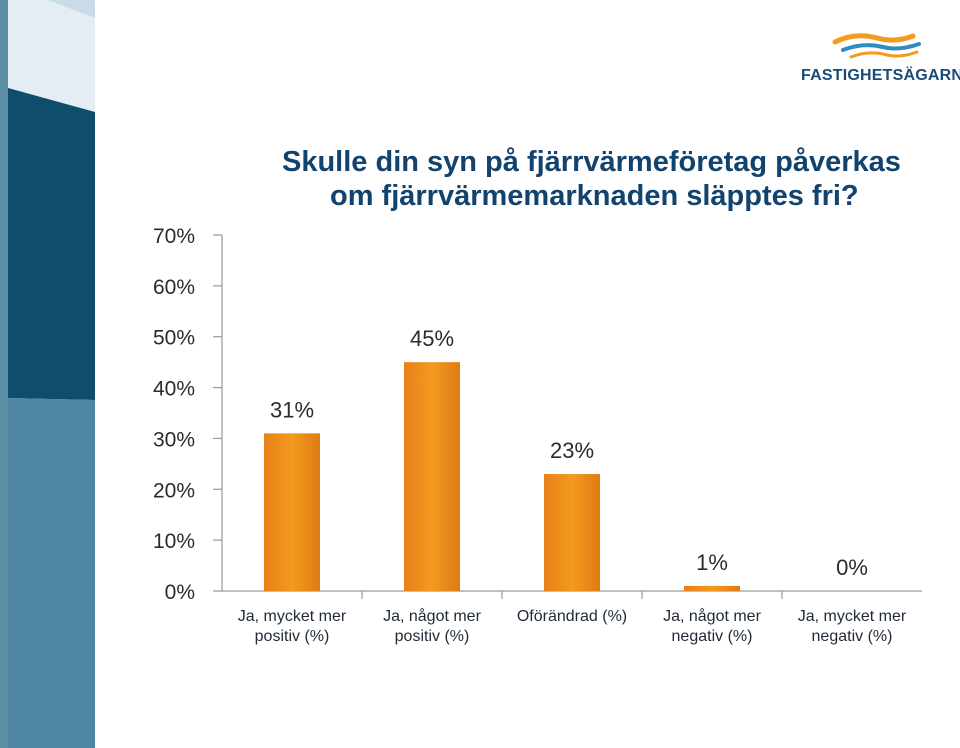  Describe the element at coordinates (174, 439) in the screenshot. I see `y-tick-label: 30%` at that location.